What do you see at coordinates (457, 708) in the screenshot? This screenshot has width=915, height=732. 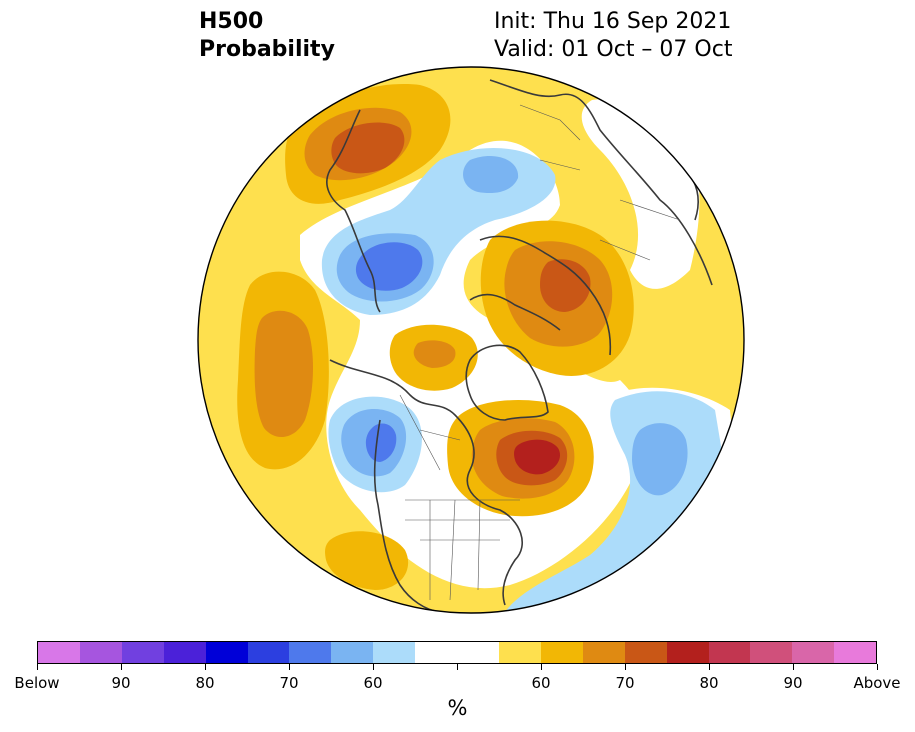 I see `colorbar-unit: %` at bounding box center [457, 708].